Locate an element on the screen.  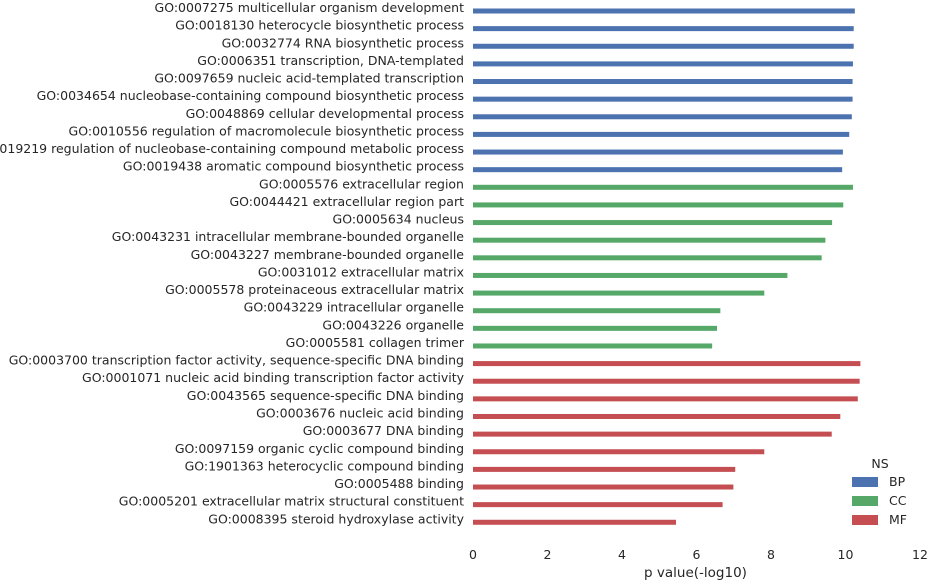
x-tick-label: 2 is located at coordinates (548, 554).